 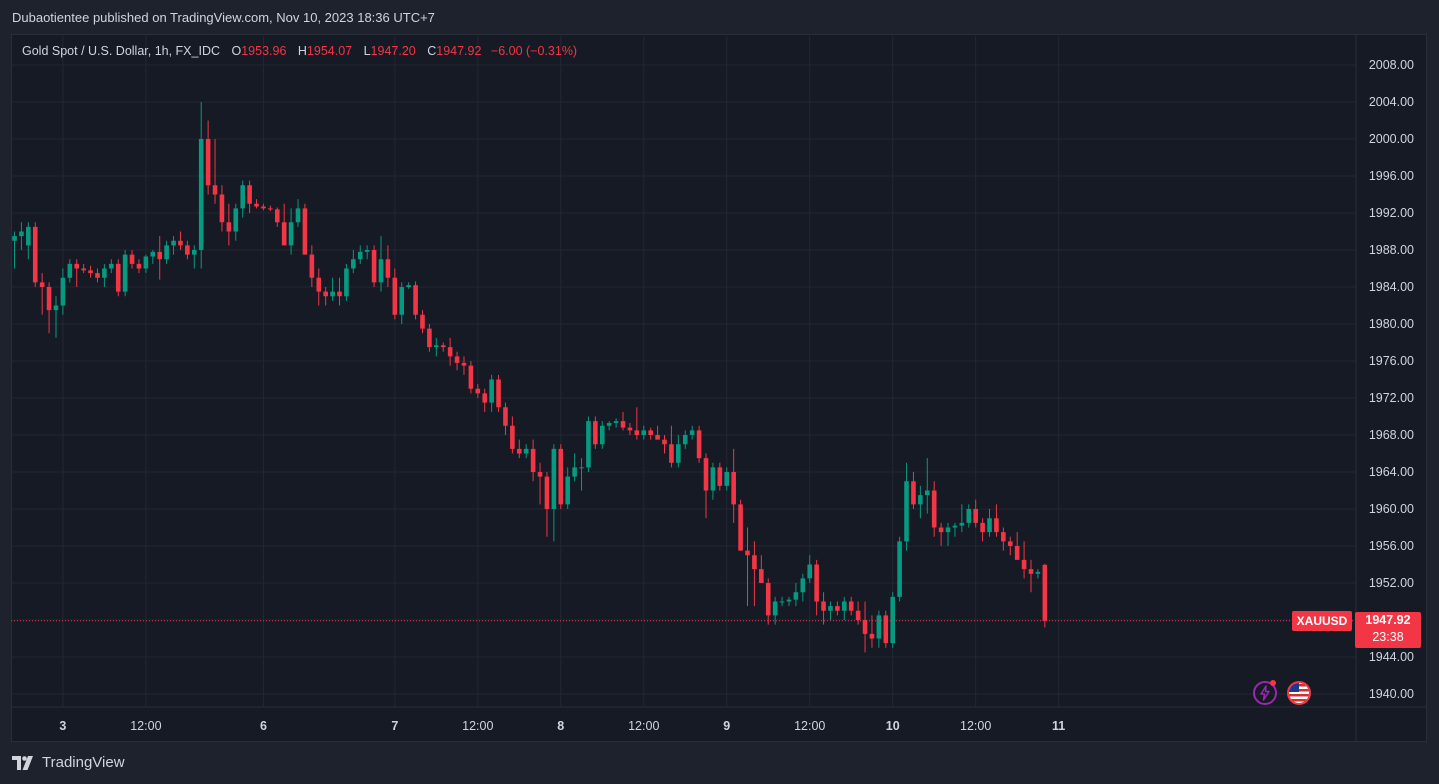 What do you see at coordinates (560, 726) in the screenshot?
I see `time-tick-label: 8` at bounding box center [560, 726].